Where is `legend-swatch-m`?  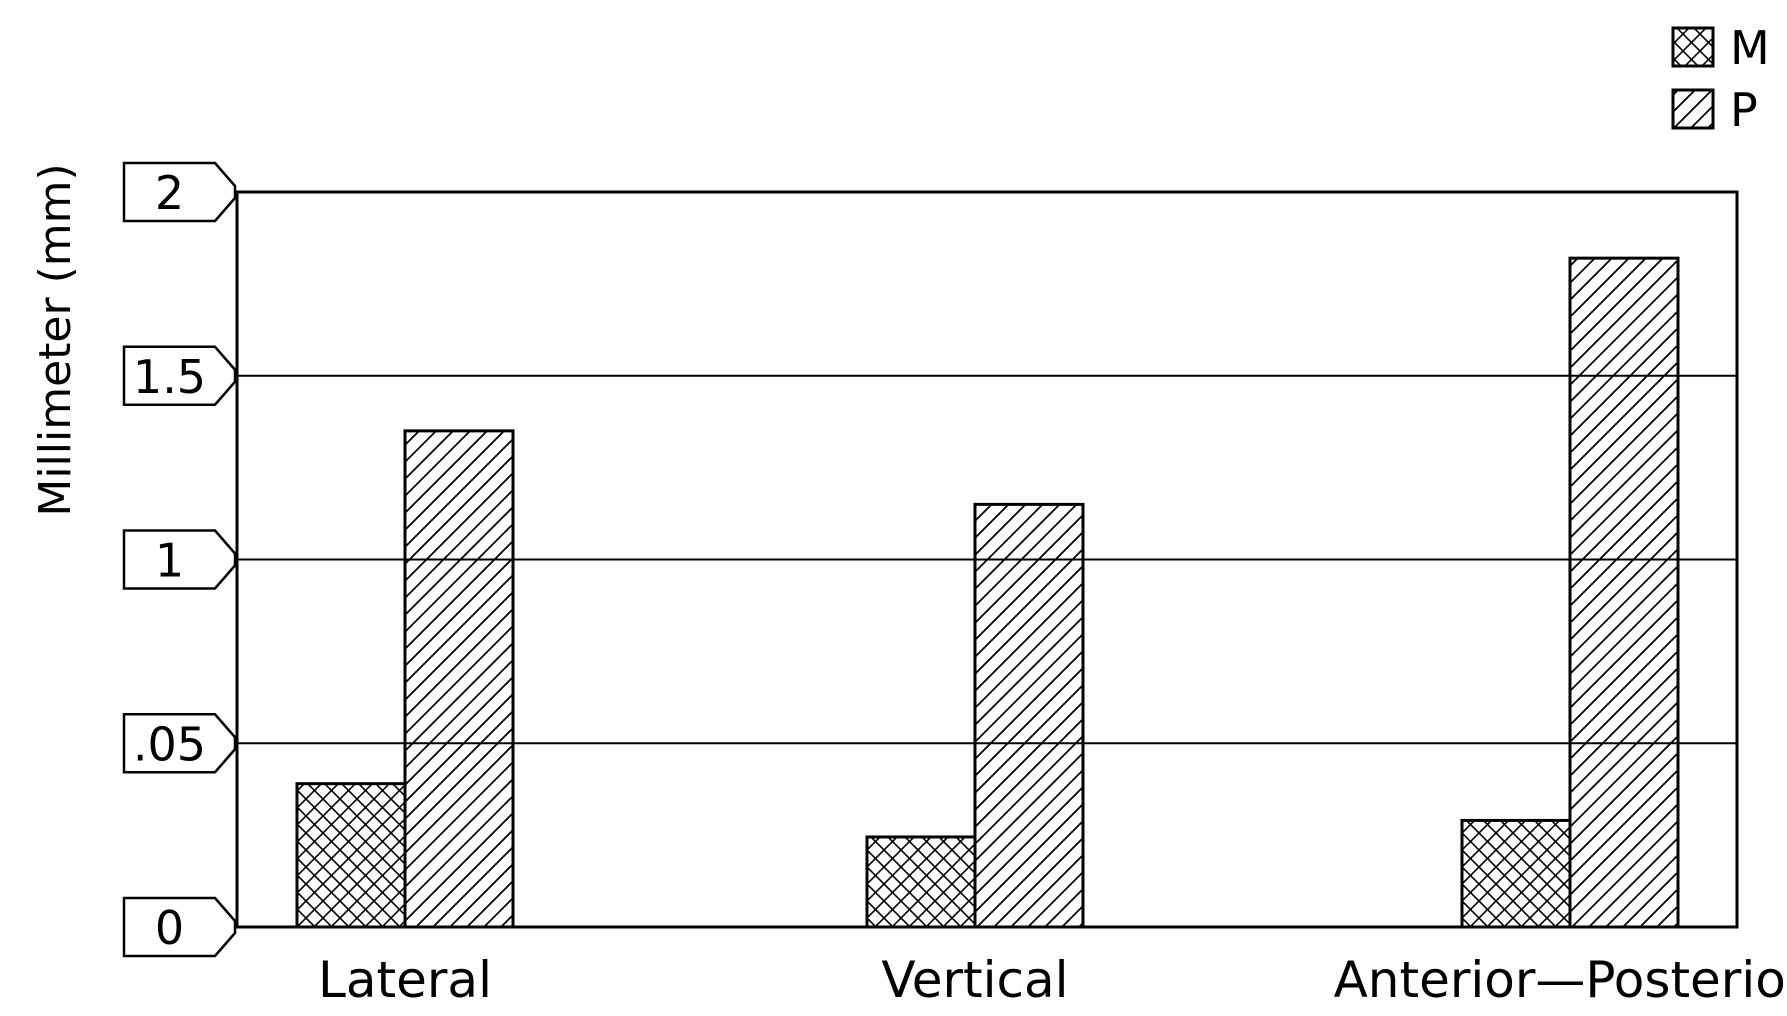 legend-swatch-m is located at coordinates (1693, 47).